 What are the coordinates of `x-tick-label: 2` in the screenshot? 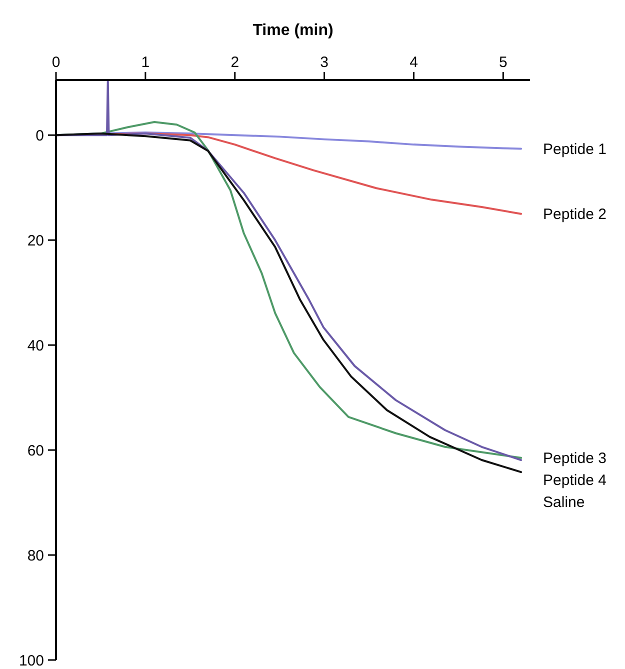 It's located at (235, 62).